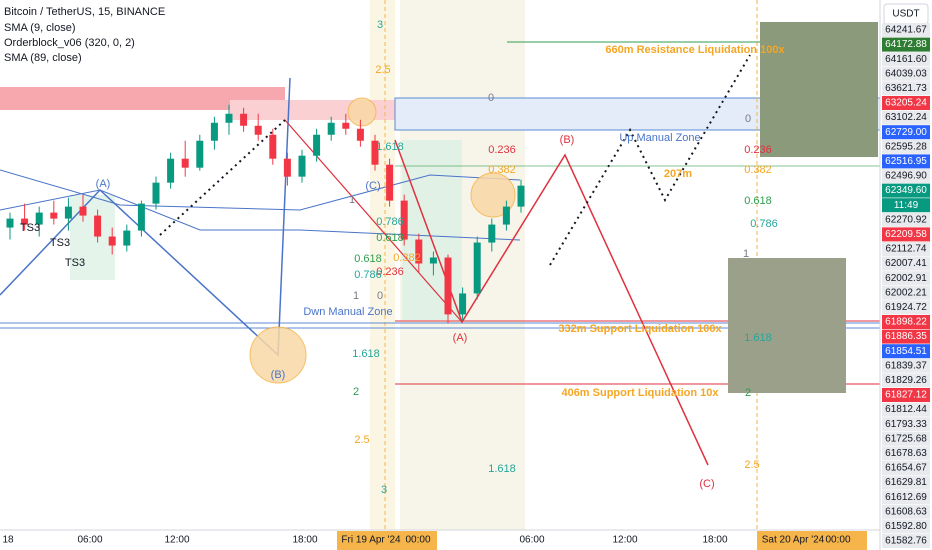  I want to click on price-label: 61612.69, so click(906, 497).